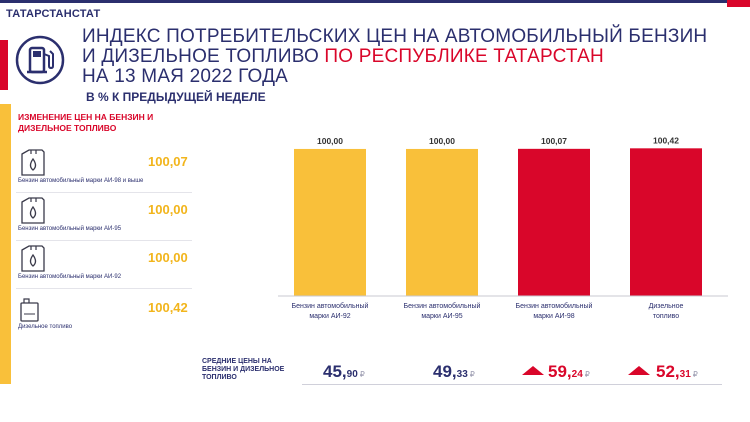 The width and height of the screenshot is (750, 422). I want to click on average-price-ai98: 59,24 ₽, so click(569, 372).